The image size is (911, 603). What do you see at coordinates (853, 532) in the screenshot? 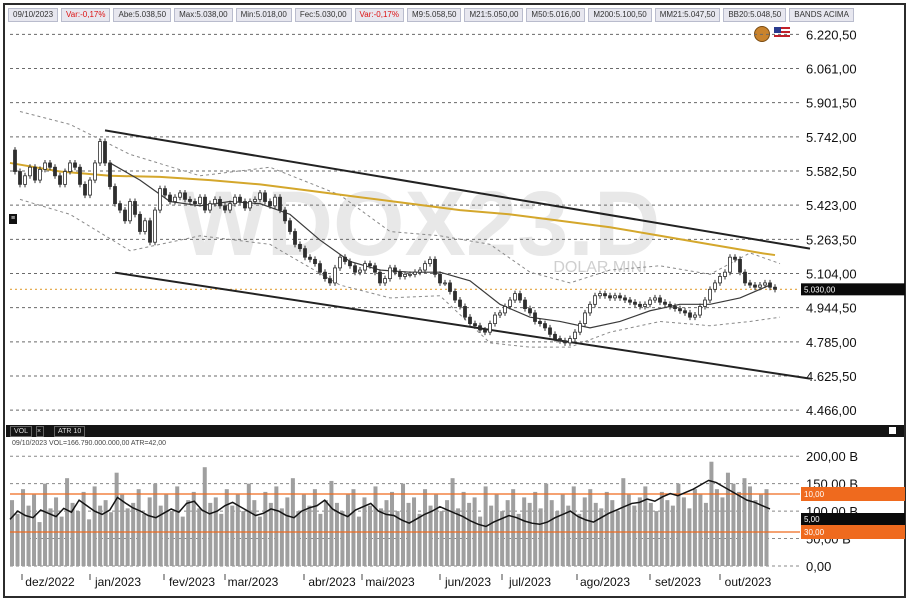
I see `band-tag-bg` at bounding box center [853, 532].